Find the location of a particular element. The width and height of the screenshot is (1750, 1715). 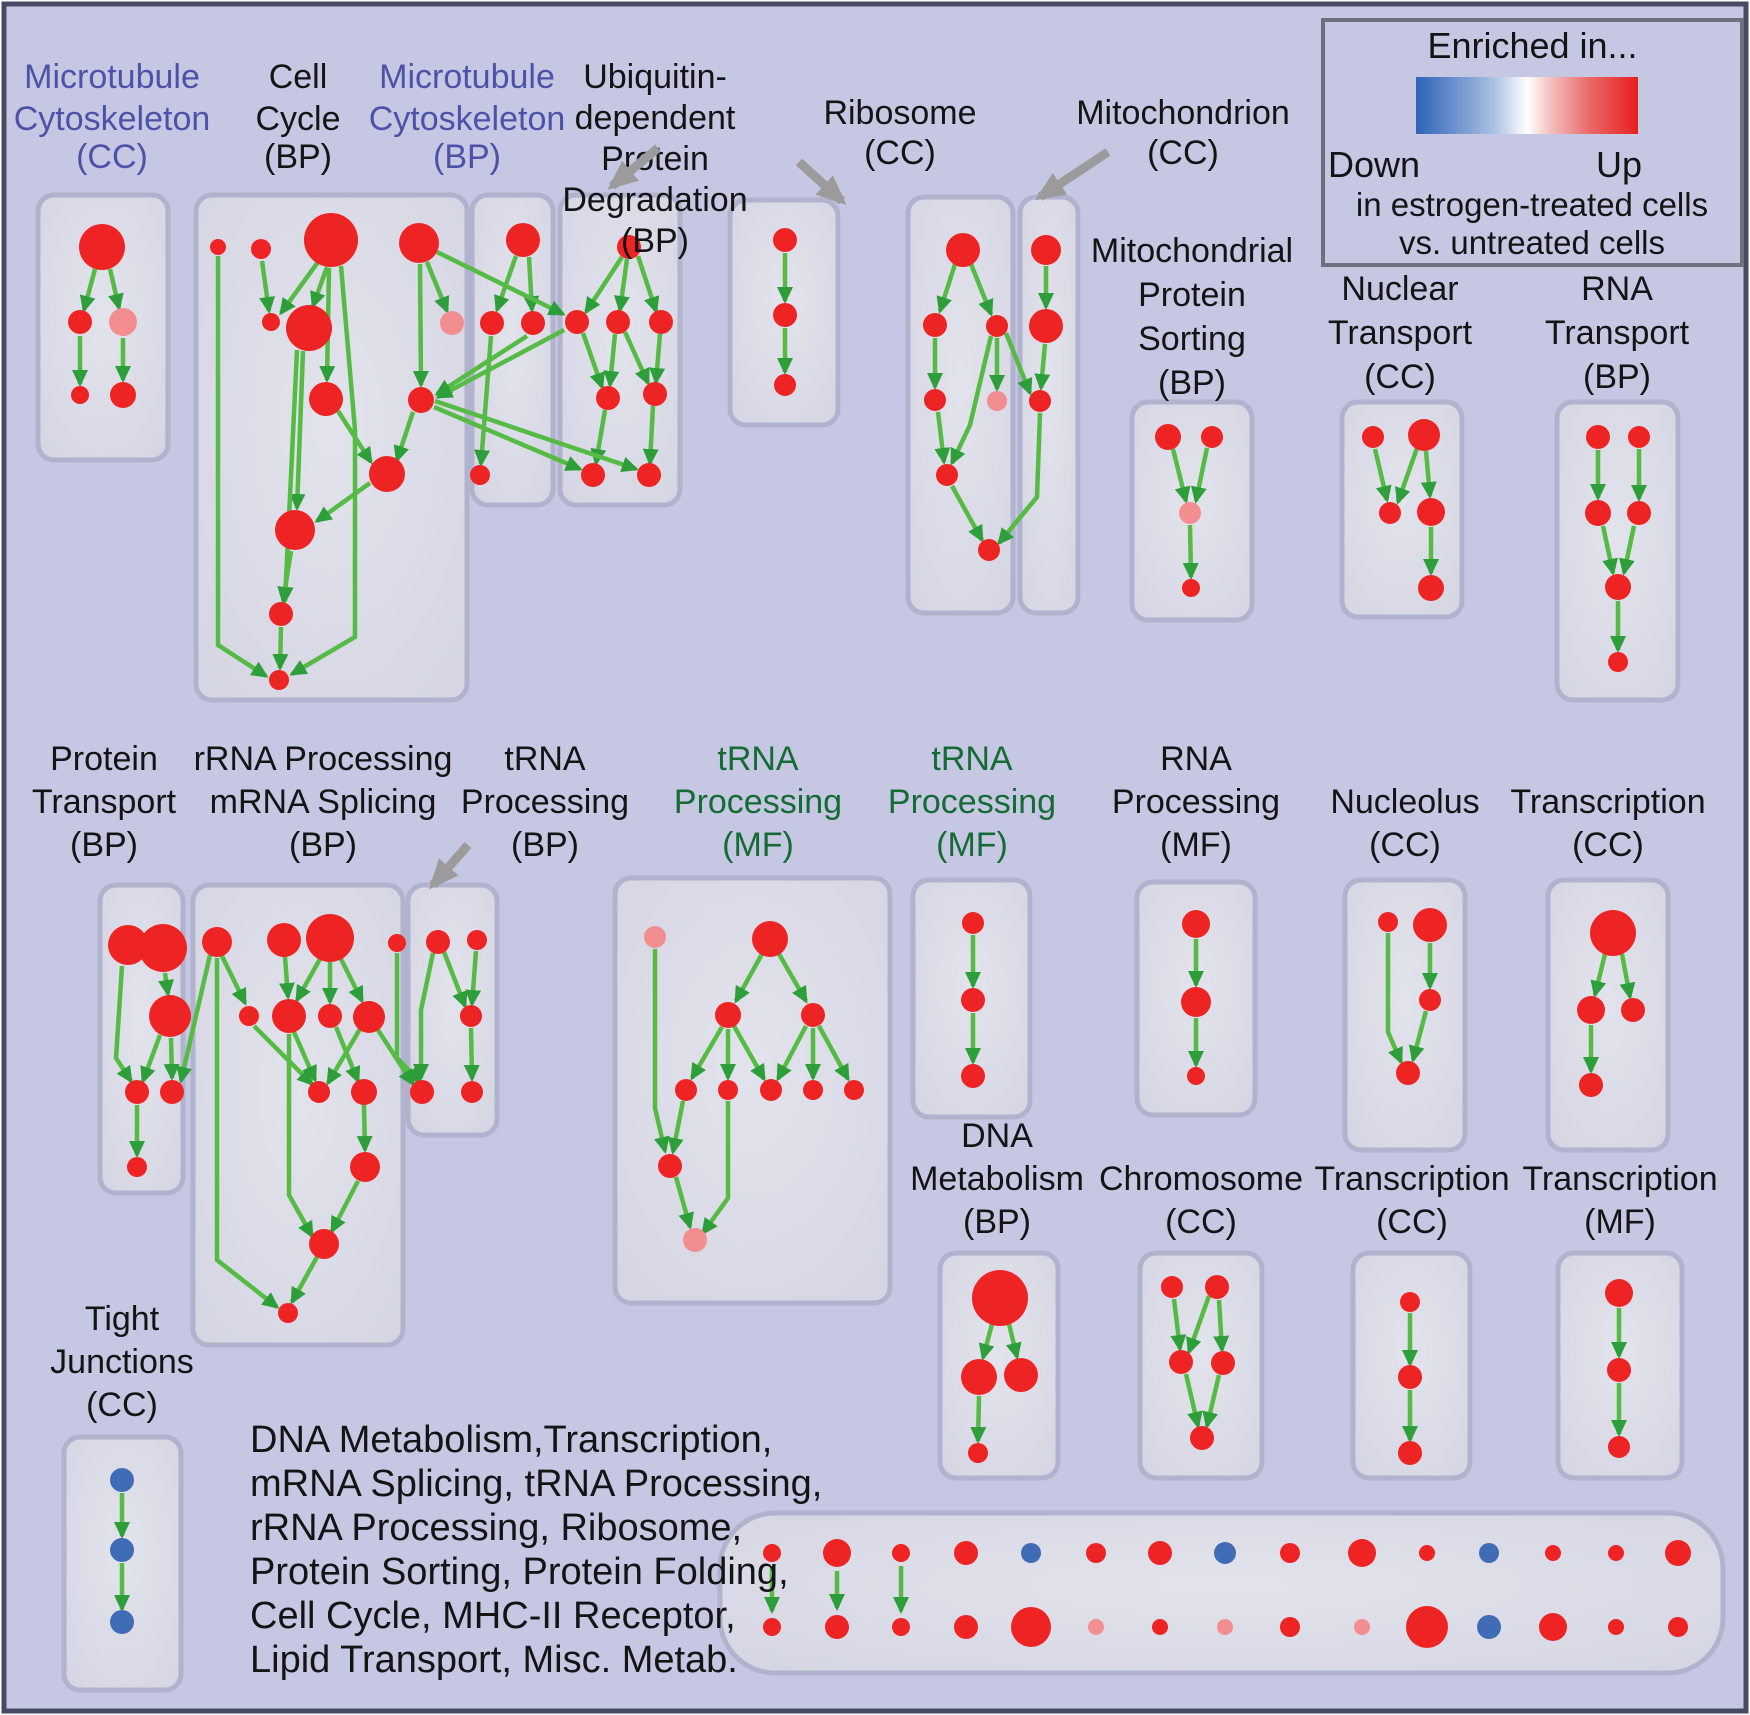

edge-mitochondrial-protein-sorting-bp is located at coordinates (1190, 552).